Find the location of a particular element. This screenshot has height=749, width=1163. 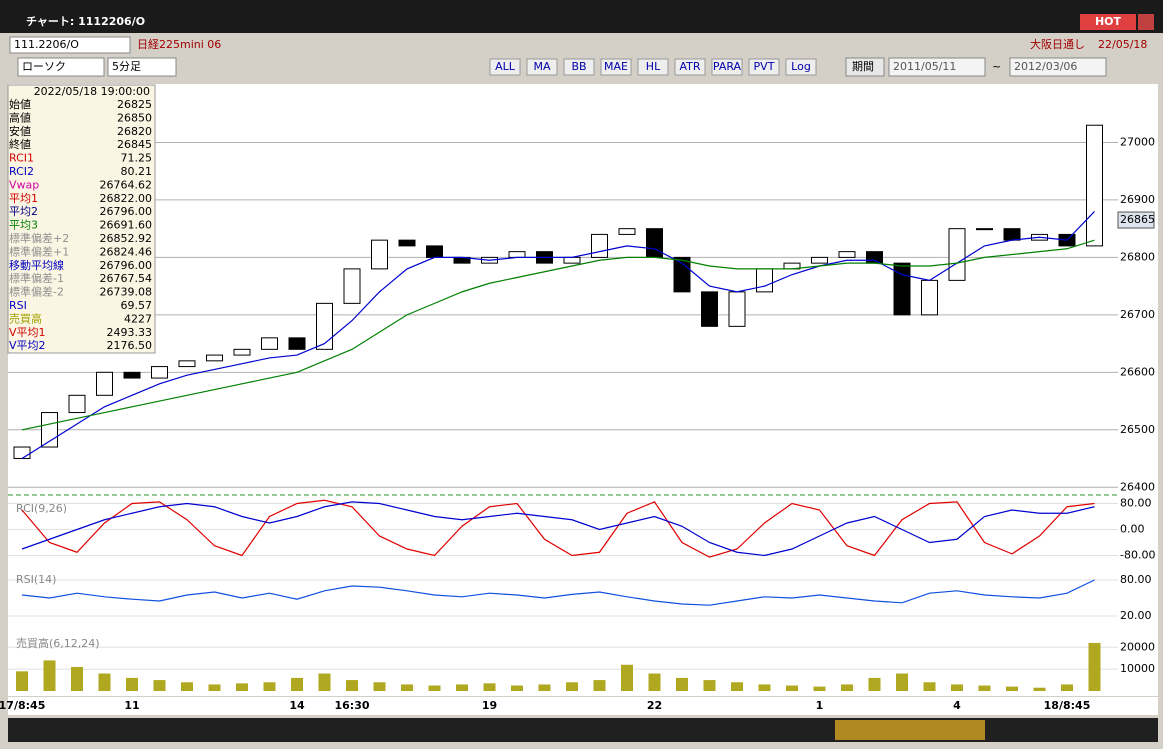

y-tick-label: 0.00 is located at coordinates (1132, 529).